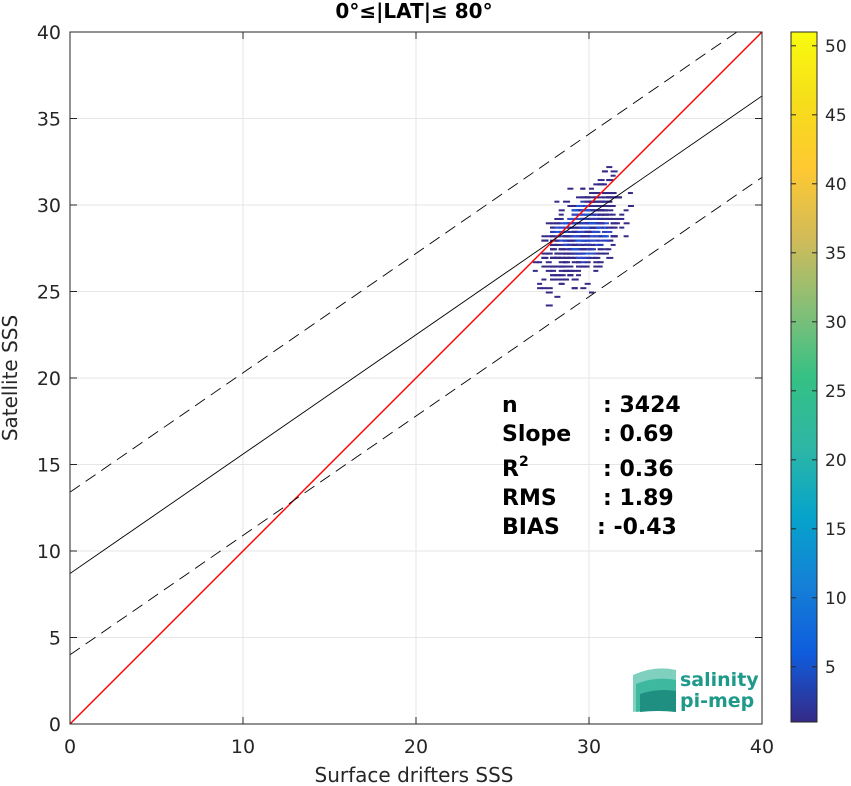 This screenshot has width=851, height=786. What do you see at coordinates (536, 434) in the screenshot?
I see `stat-slope-key: Slope` at bounding box center [536, 434].